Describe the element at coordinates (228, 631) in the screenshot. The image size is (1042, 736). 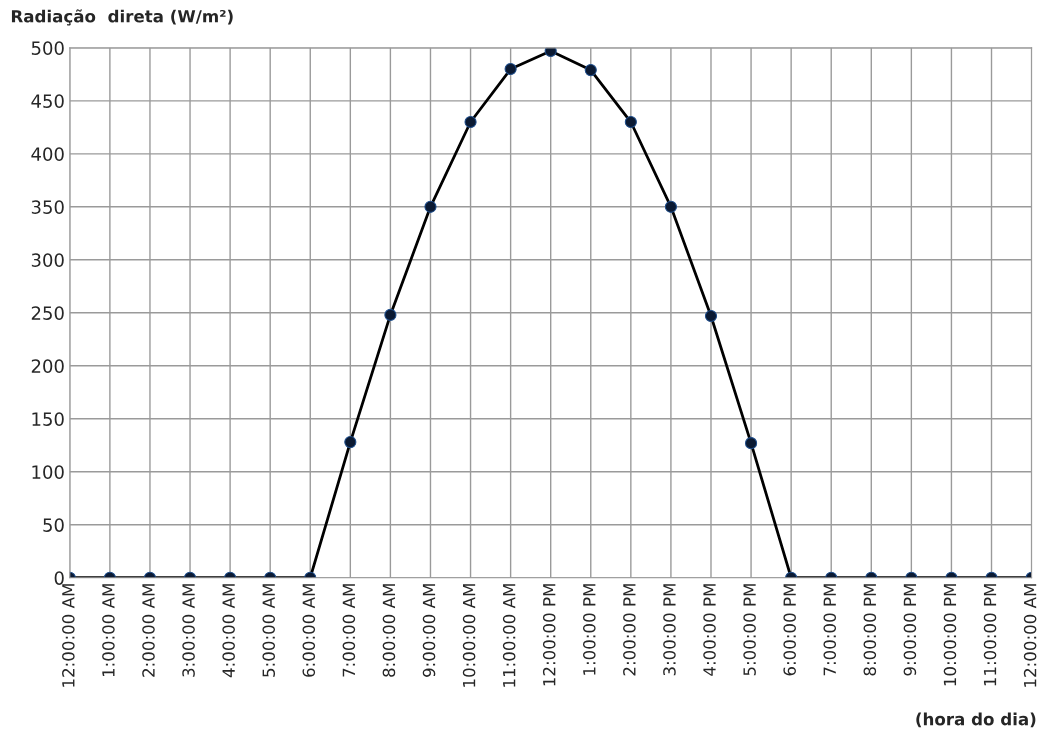
I see `x-tick-label: 4:00:00 AM` at that location.